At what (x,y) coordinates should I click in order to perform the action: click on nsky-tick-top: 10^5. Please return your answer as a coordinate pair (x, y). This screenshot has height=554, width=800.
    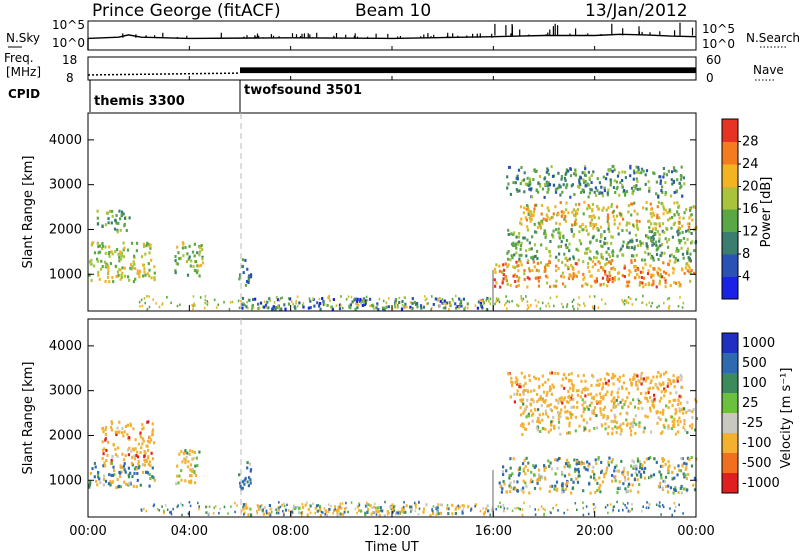
    Looking at the image, I should click on (68, 25).